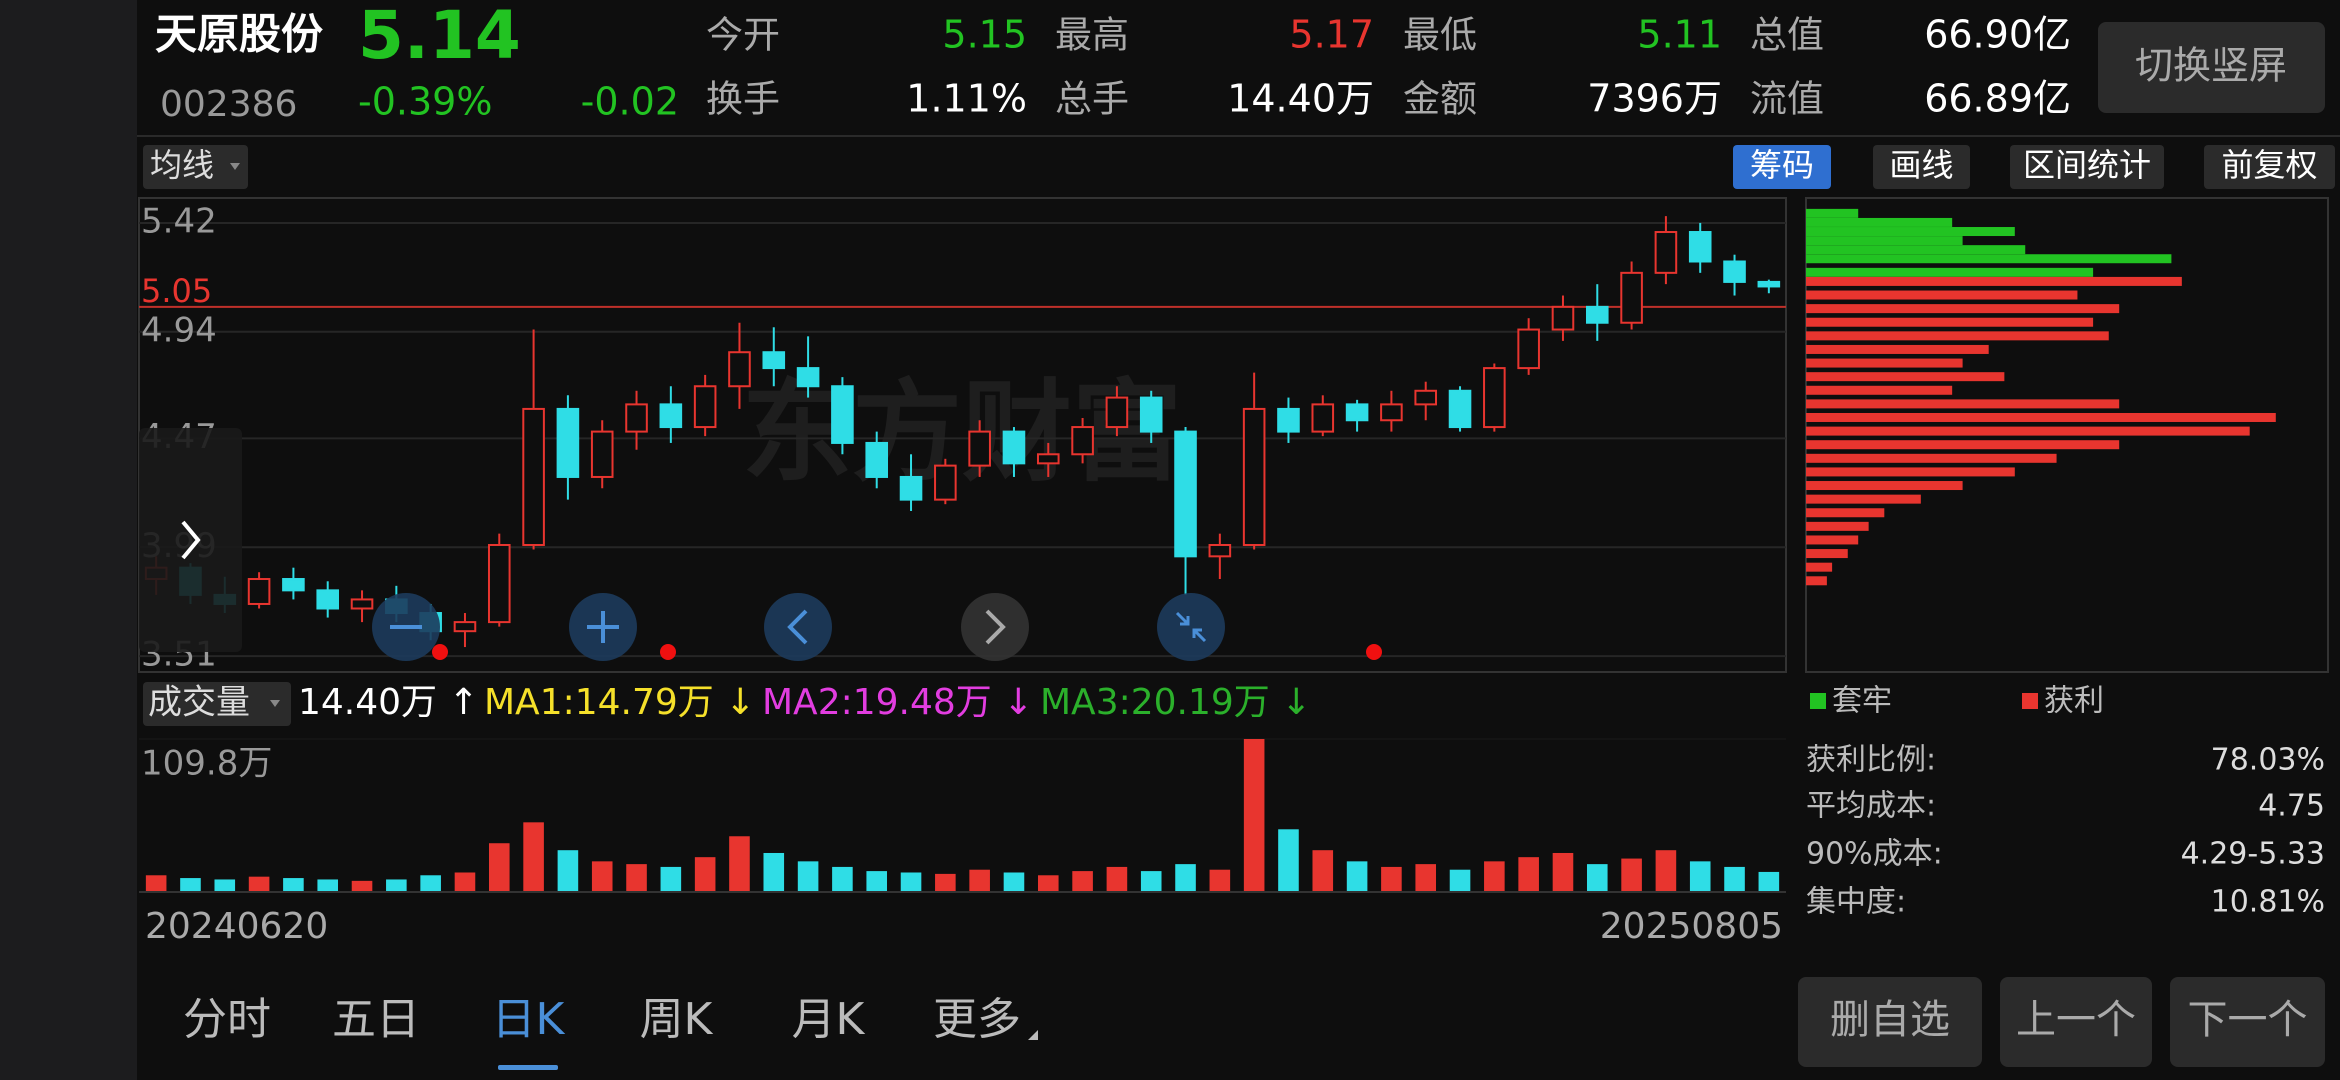 The width and height of the screenshot is (2340, 1080). I want to click on tab: 分时, so click(227, 1019).